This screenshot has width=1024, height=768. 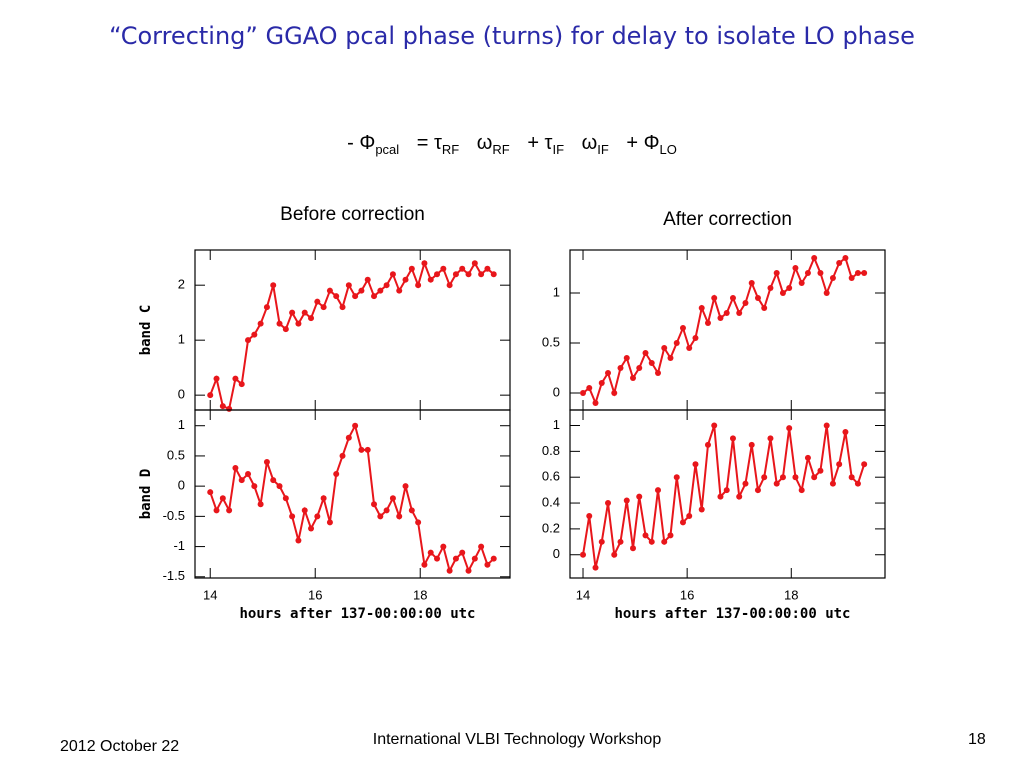 I want to click on y-tick-label: -0.5, so click(x=174, y=515).